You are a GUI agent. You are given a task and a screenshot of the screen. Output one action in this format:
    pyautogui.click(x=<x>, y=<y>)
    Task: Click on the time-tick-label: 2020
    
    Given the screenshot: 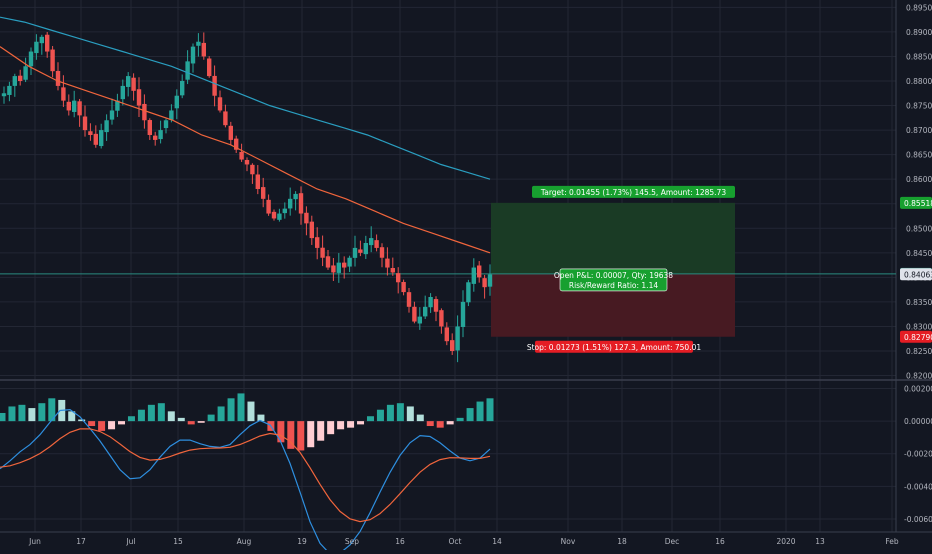 What is the action you would take?
    pyautogui.click(x=785, y=541)
    